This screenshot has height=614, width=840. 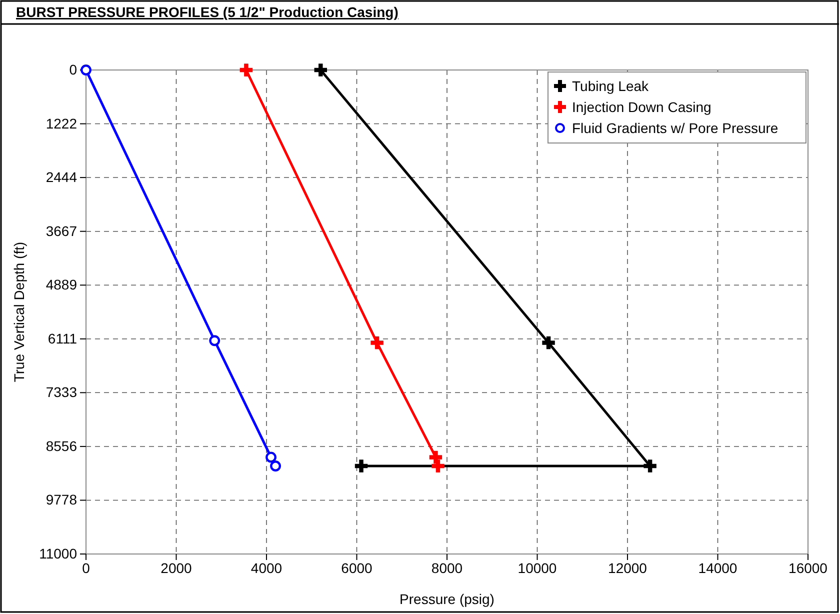 I want to click on y-tick-label: 9778, so click(x=62, y=500).